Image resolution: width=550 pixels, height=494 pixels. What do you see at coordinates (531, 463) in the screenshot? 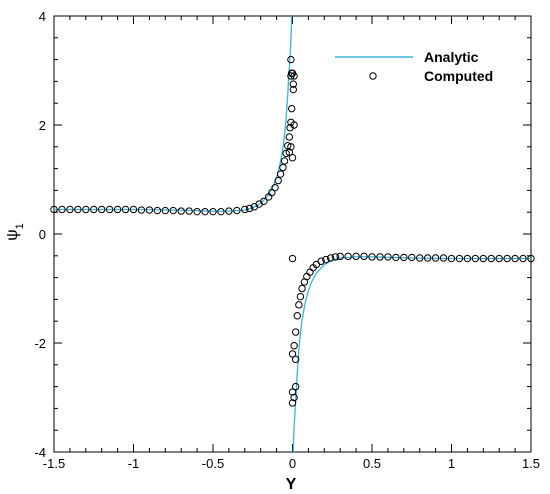
I see `x-tick-label: 1.5` at bounding box center [531, 463].